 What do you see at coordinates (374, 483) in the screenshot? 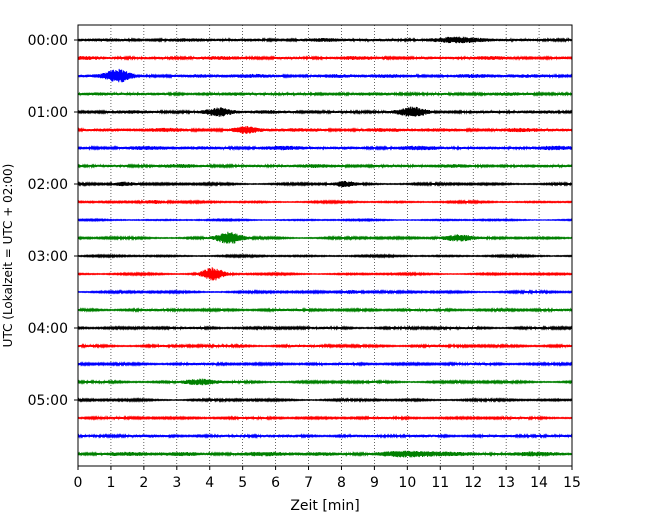
I see `x-tick-label-9: 9` at bounding box center [374, 483].